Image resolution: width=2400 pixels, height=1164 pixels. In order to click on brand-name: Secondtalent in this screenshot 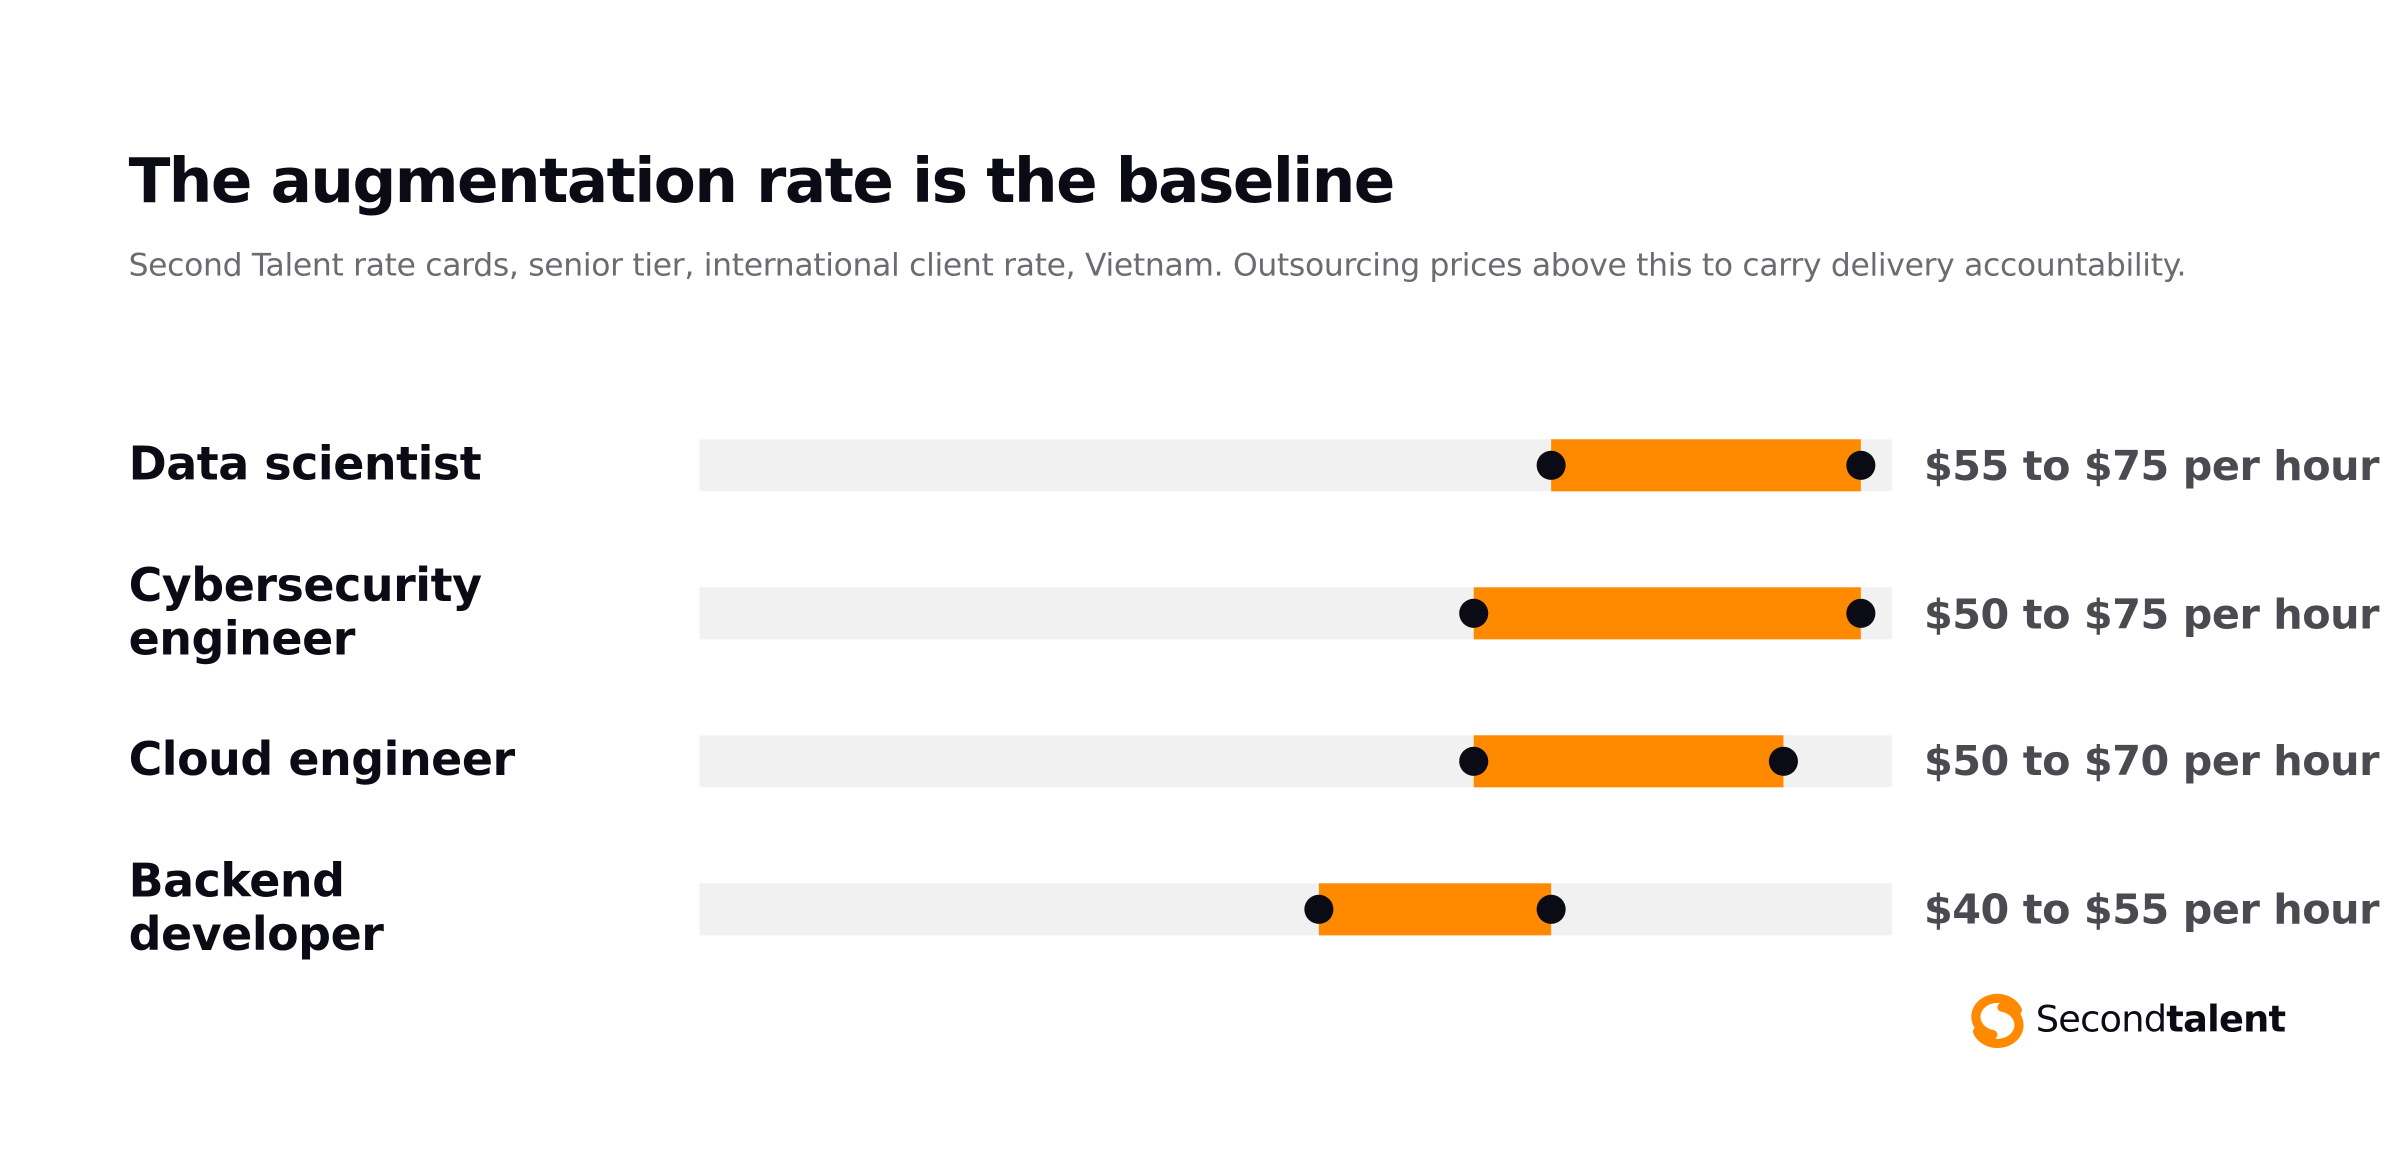, I will do `click(2161, 1019)`.